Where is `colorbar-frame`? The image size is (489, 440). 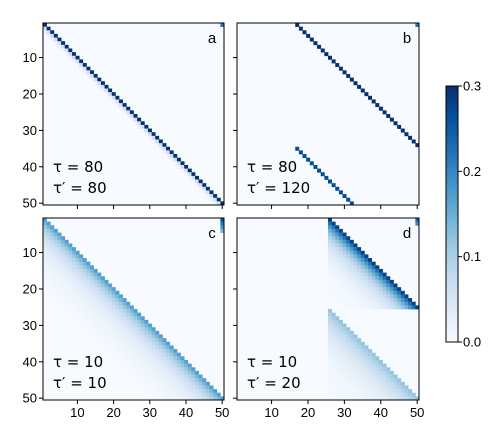 colorbar-frame is located at coordinates (452, 214).